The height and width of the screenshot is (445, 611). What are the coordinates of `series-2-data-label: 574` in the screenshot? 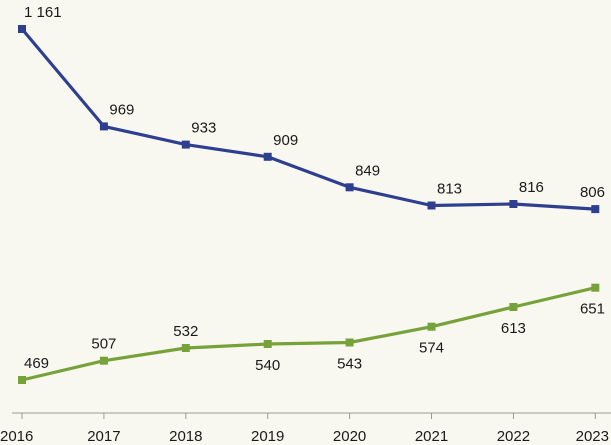 It's located at (431, 348).